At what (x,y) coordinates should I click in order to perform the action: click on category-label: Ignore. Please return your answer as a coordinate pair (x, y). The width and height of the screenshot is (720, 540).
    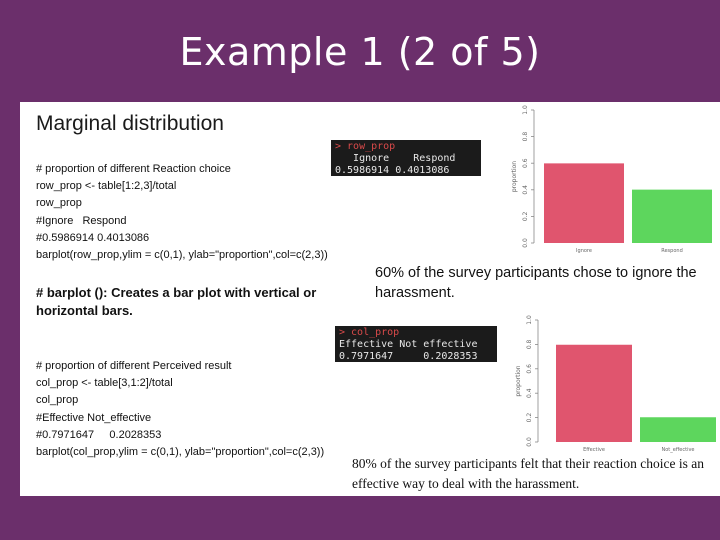
    Looking at the image, I should click on (584, 251).